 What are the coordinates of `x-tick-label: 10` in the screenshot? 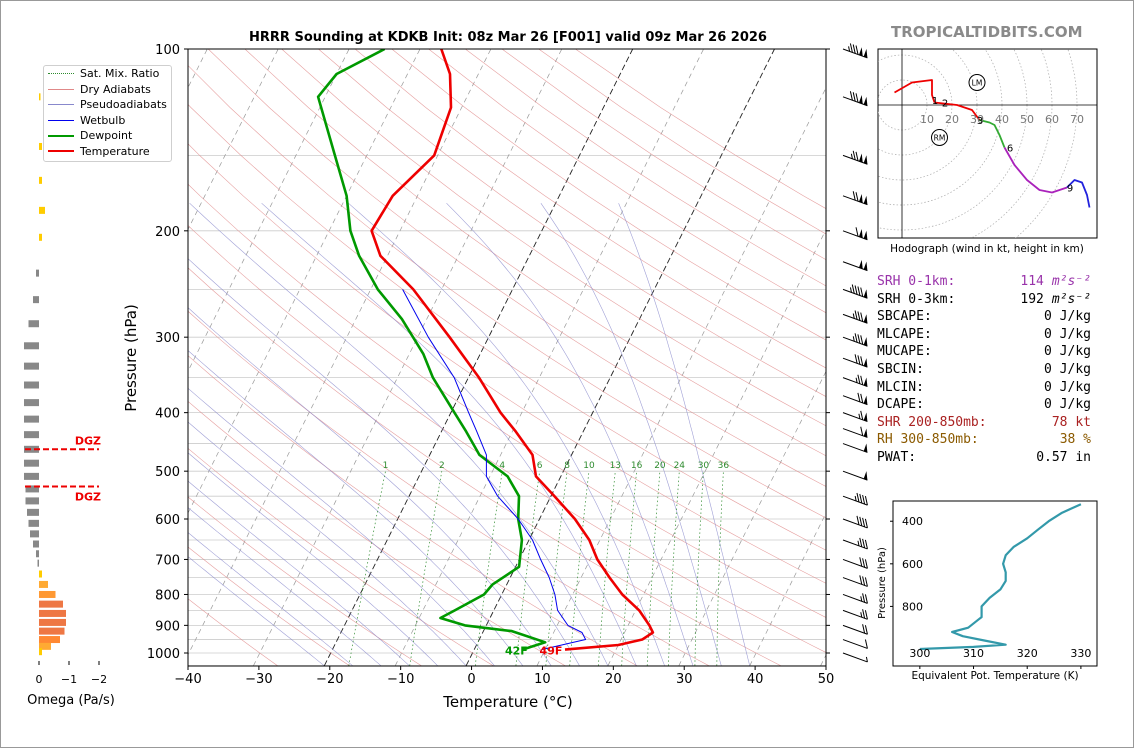 It's located at (542, 679).